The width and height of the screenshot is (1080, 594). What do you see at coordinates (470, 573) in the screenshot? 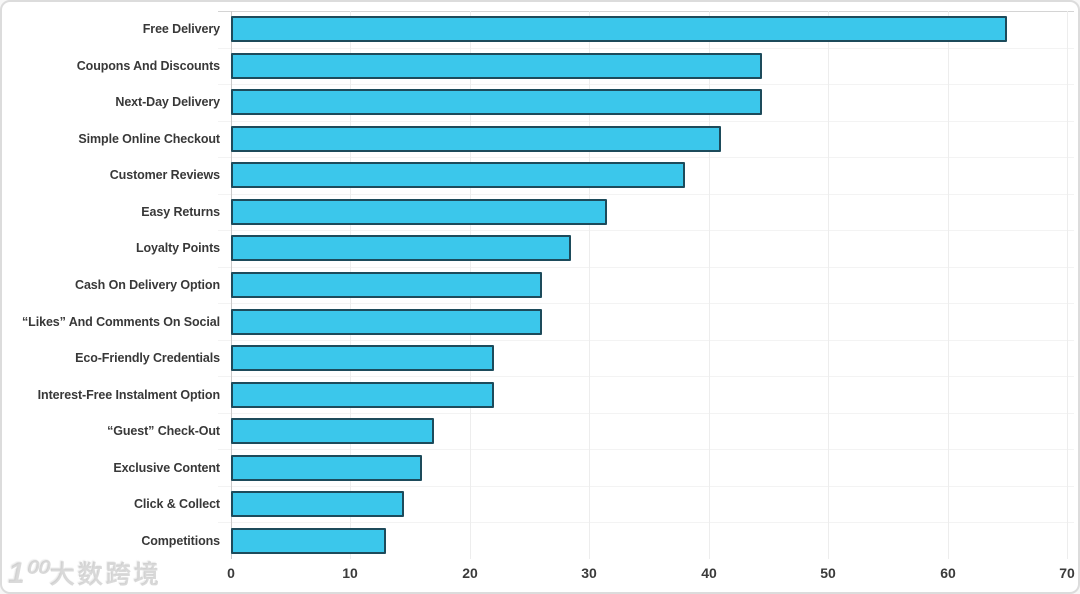
I see `x-tick-label-20: 20` at bounding box center [470, 573].